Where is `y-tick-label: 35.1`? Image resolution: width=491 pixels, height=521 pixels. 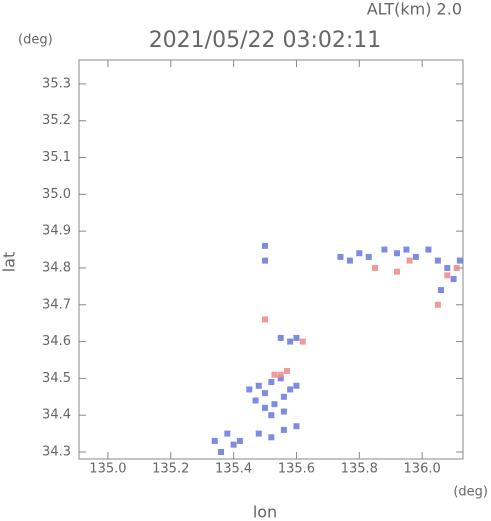 y-tick-label: 35.1 is located at coordinates (56, 157).